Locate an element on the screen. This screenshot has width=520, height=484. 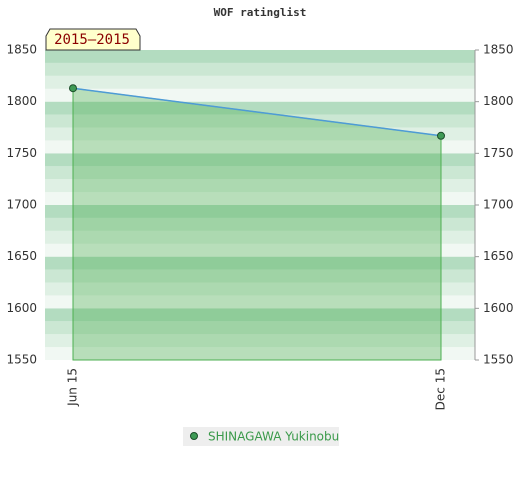
x-tick-label: Dec 15 is located at coordinates (441, 389).